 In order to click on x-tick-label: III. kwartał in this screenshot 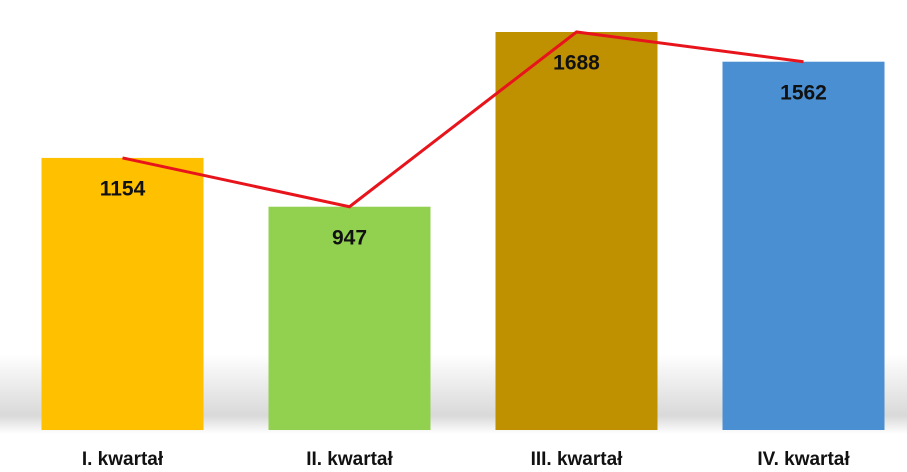, I will do `click(577, 459)`.